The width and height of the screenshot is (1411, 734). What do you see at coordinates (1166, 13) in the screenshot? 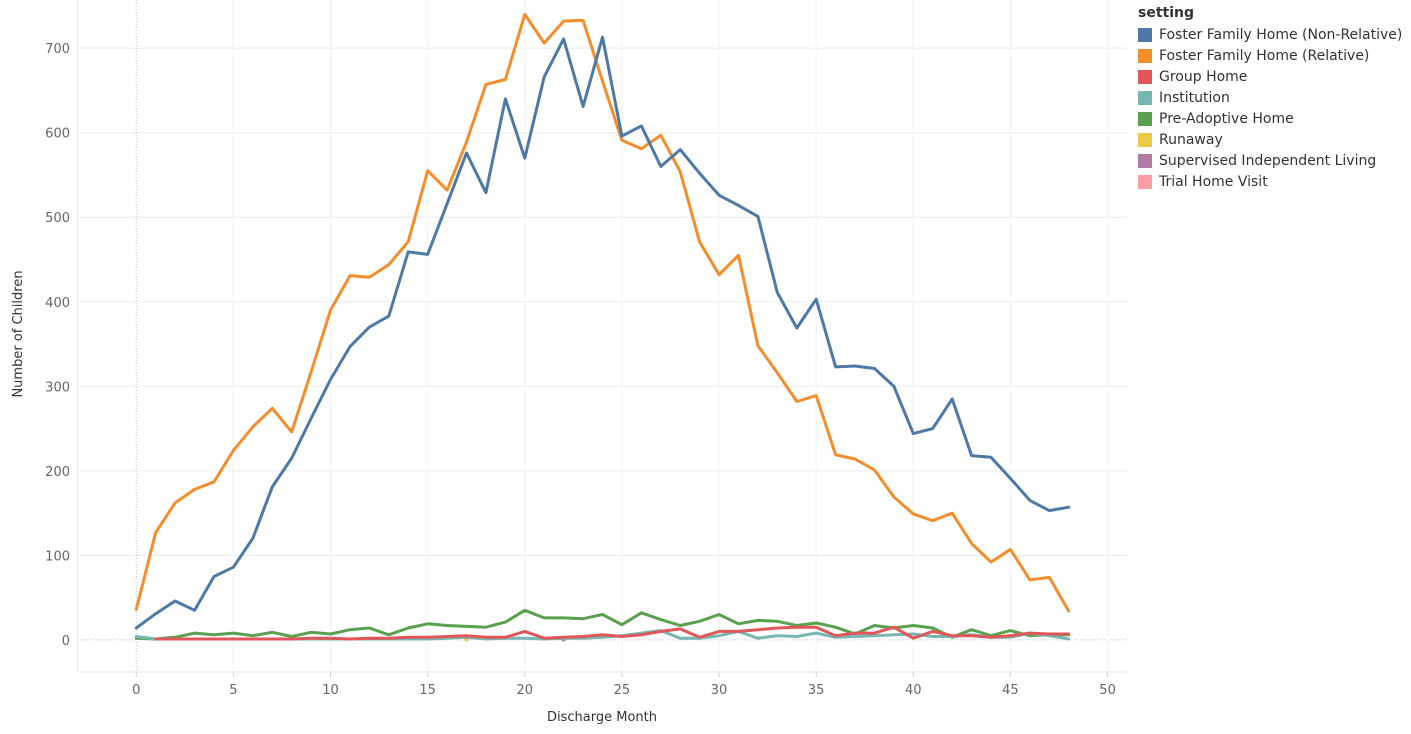
I see `legend-title: setting` at bounding box center [1166, 13].